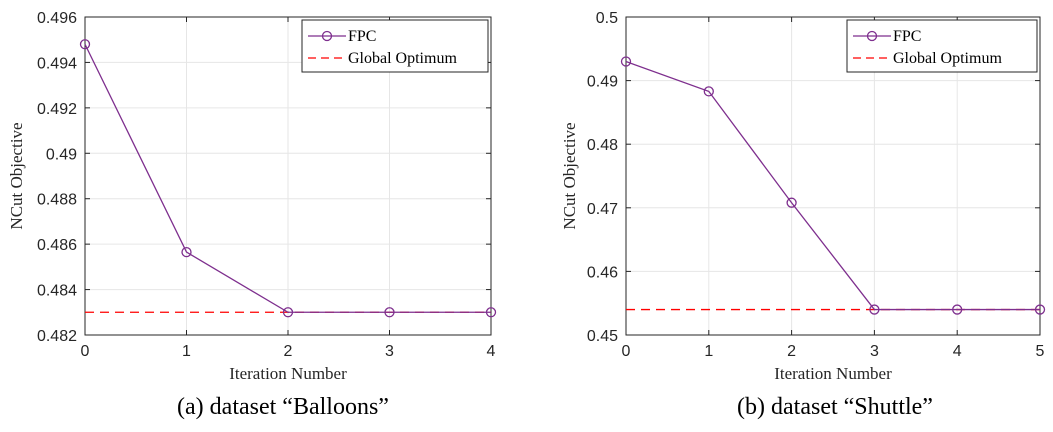 This screenshot has width=1053, height=432. Describe the element at coordinates (57, 245) in the screenshot. I see `y-tick-label: 0.486` at that location.